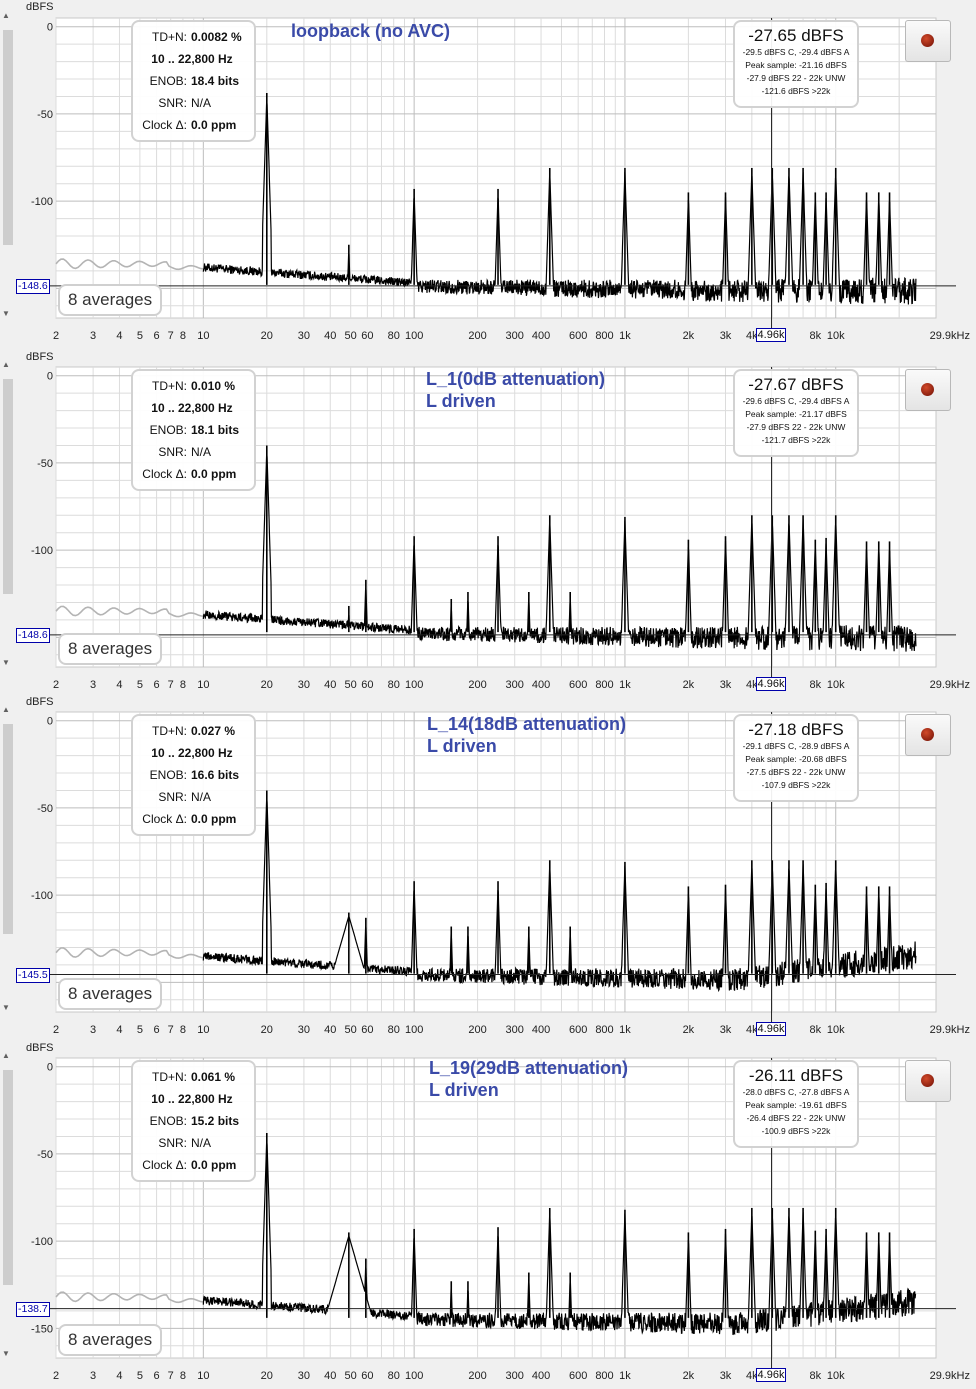 This screenshot has width=976, height=1389. I want to click on x-tick-label: 3k, so click(726, 1376).